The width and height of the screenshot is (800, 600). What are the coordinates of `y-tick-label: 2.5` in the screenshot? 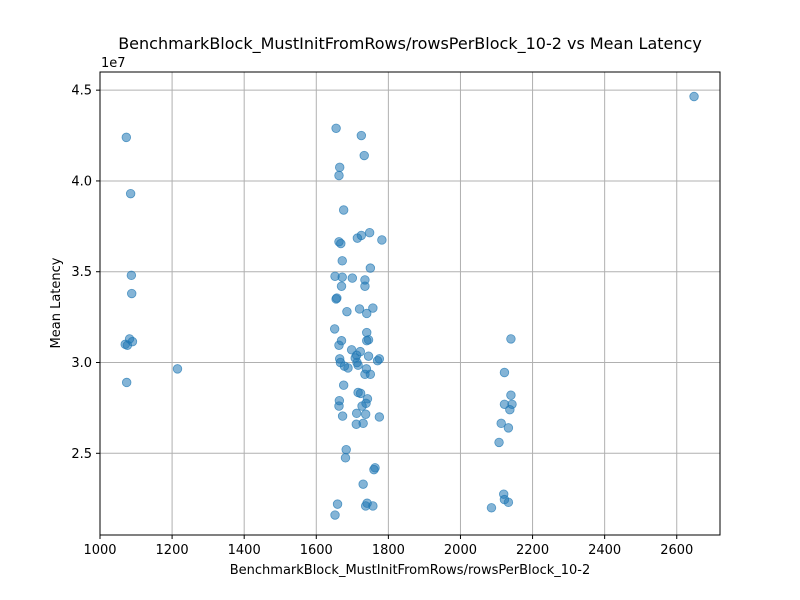 It's located at (81, 454).